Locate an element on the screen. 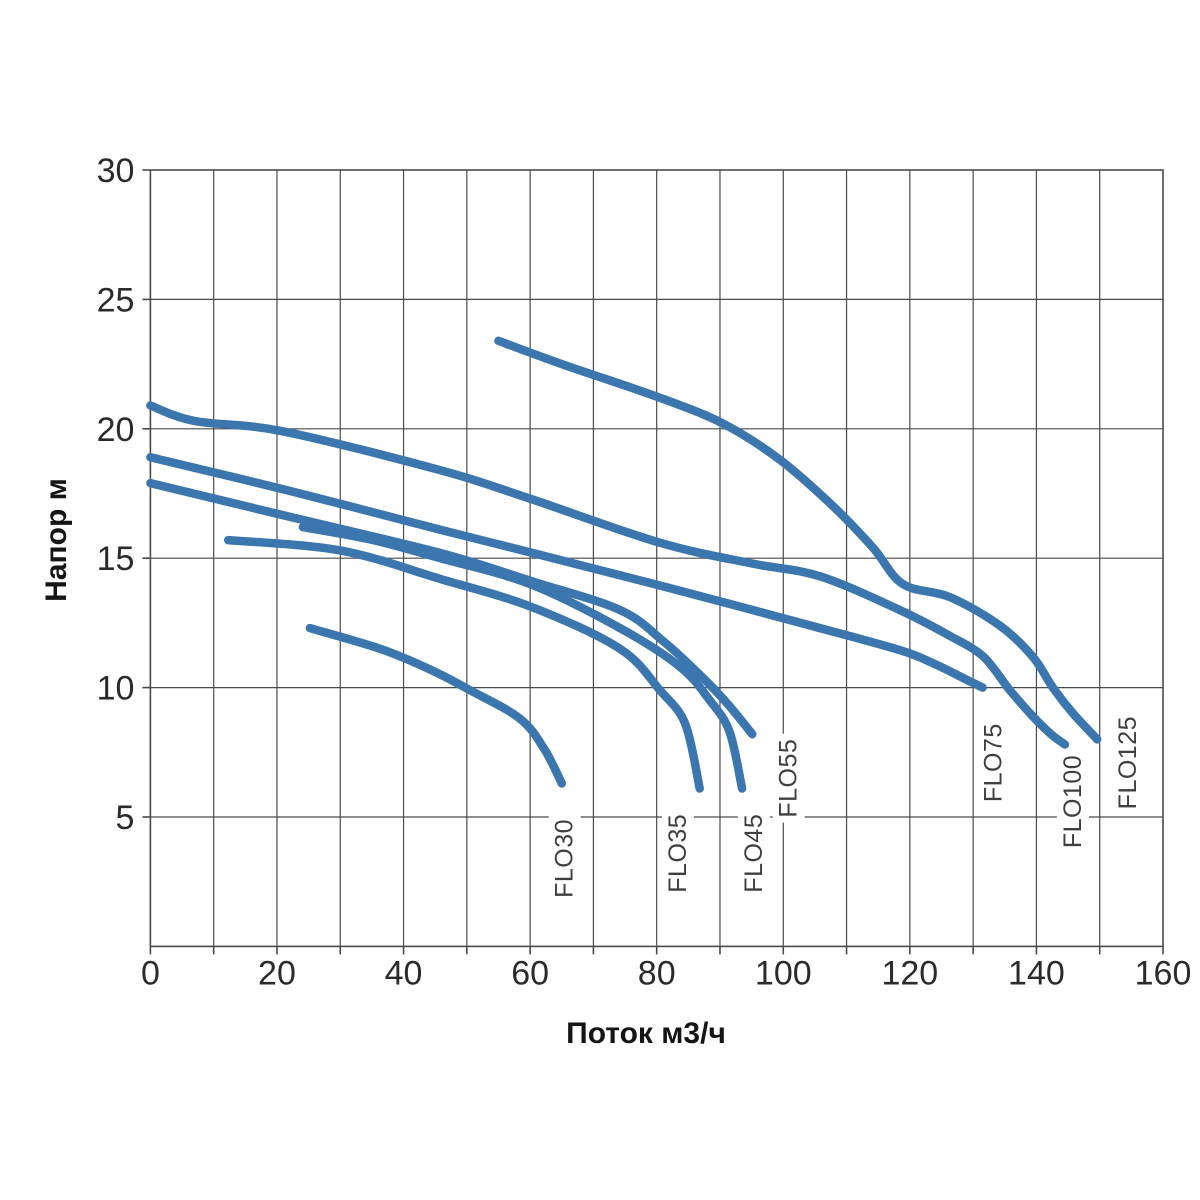  curve-label-FLO30: FLO30 is located at coordinates (565, 858).